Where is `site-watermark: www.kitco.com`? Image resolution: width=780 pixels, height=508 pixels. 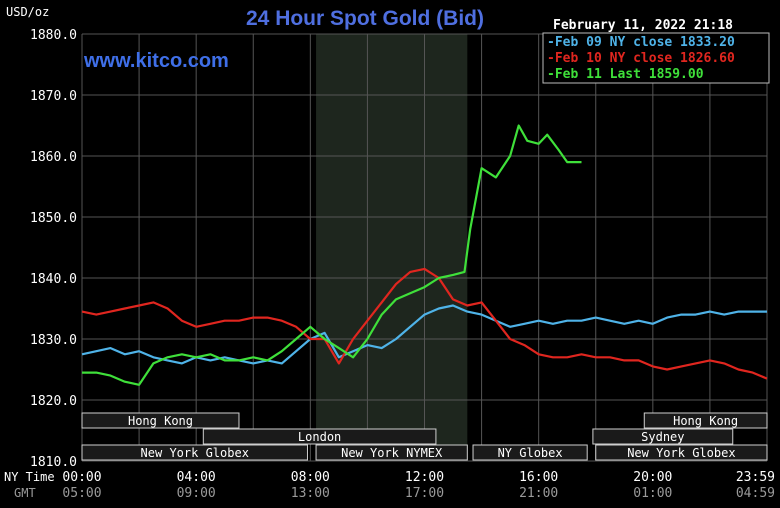
site-watermark: www.kitco.com is located at coordinates (156, 61).